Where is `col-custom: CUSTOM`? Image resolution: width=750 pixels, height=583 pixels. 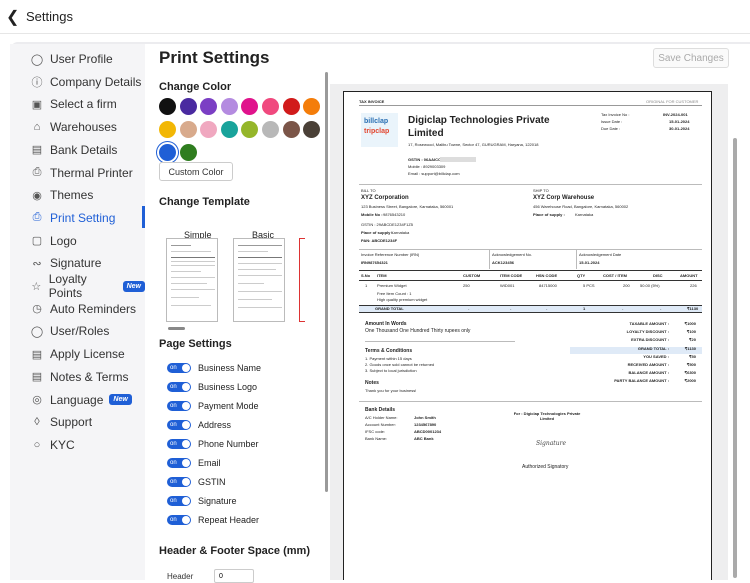
col-custom: CUSTOM is located at coordinates (472, 275).